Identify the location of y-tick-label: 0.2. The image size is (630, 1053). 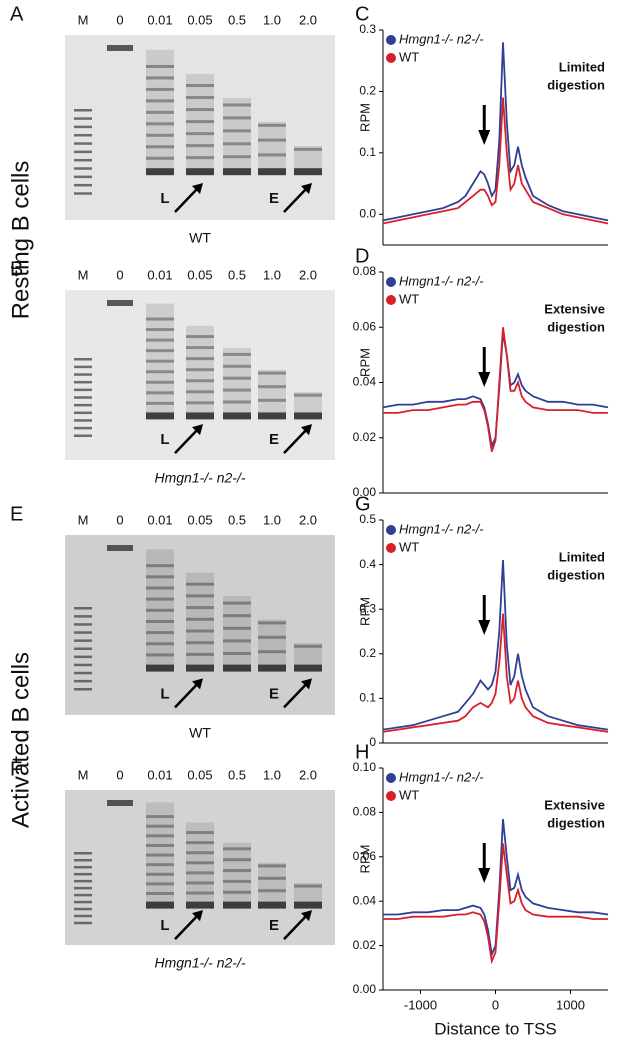
(367, 653).